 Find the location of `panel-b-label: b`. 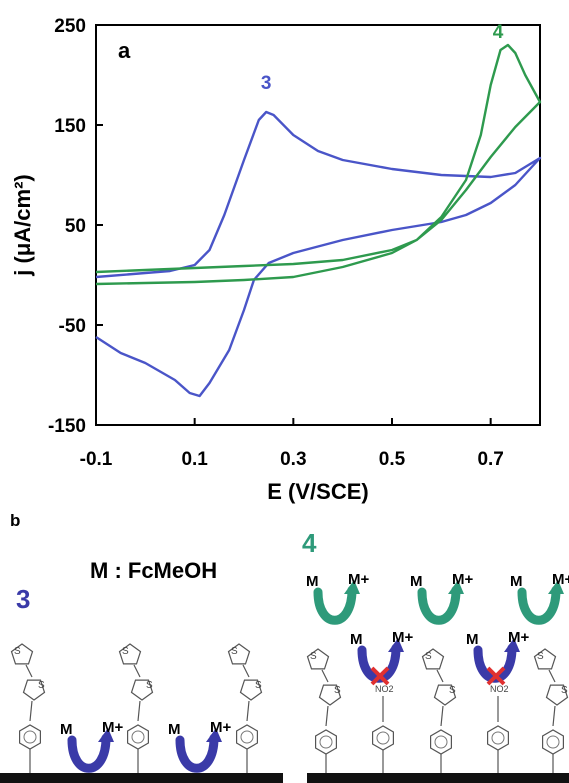

panel-b-label: b is located at coordinates (15, 520).